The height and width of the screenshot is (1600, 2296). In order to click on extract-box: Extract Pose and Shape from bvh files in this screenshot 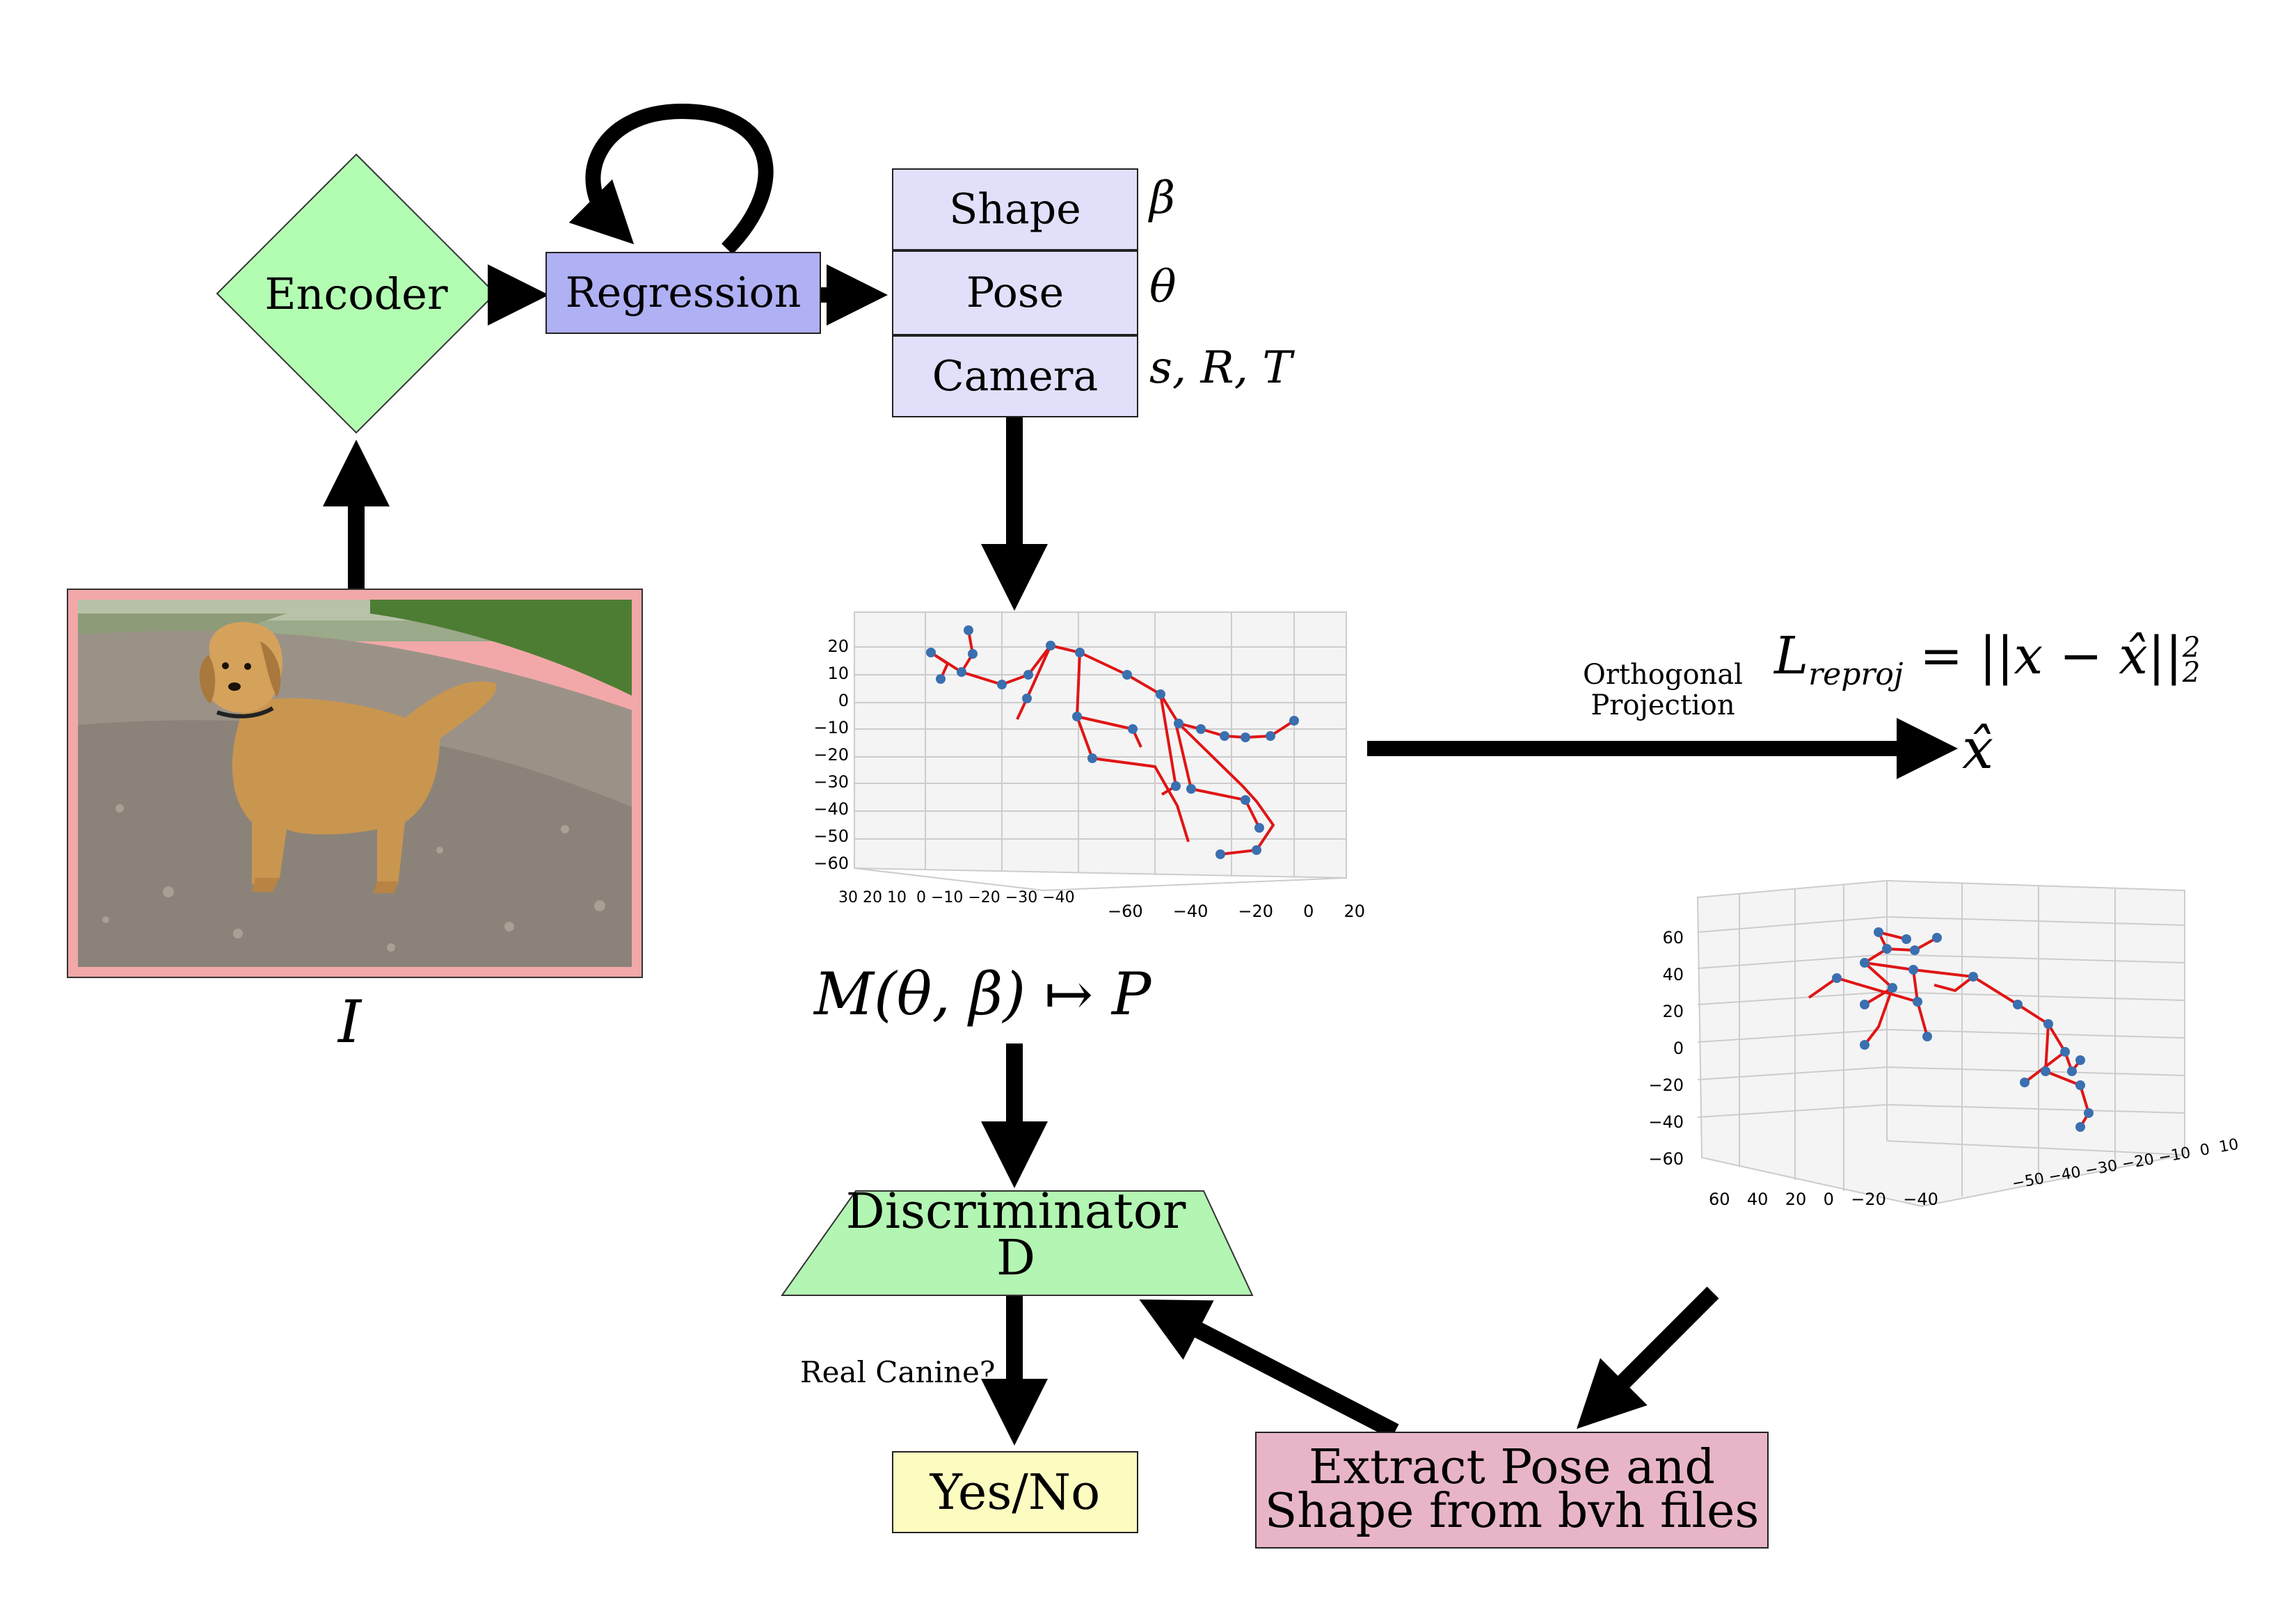, I will do `click(1512, 1490)`.